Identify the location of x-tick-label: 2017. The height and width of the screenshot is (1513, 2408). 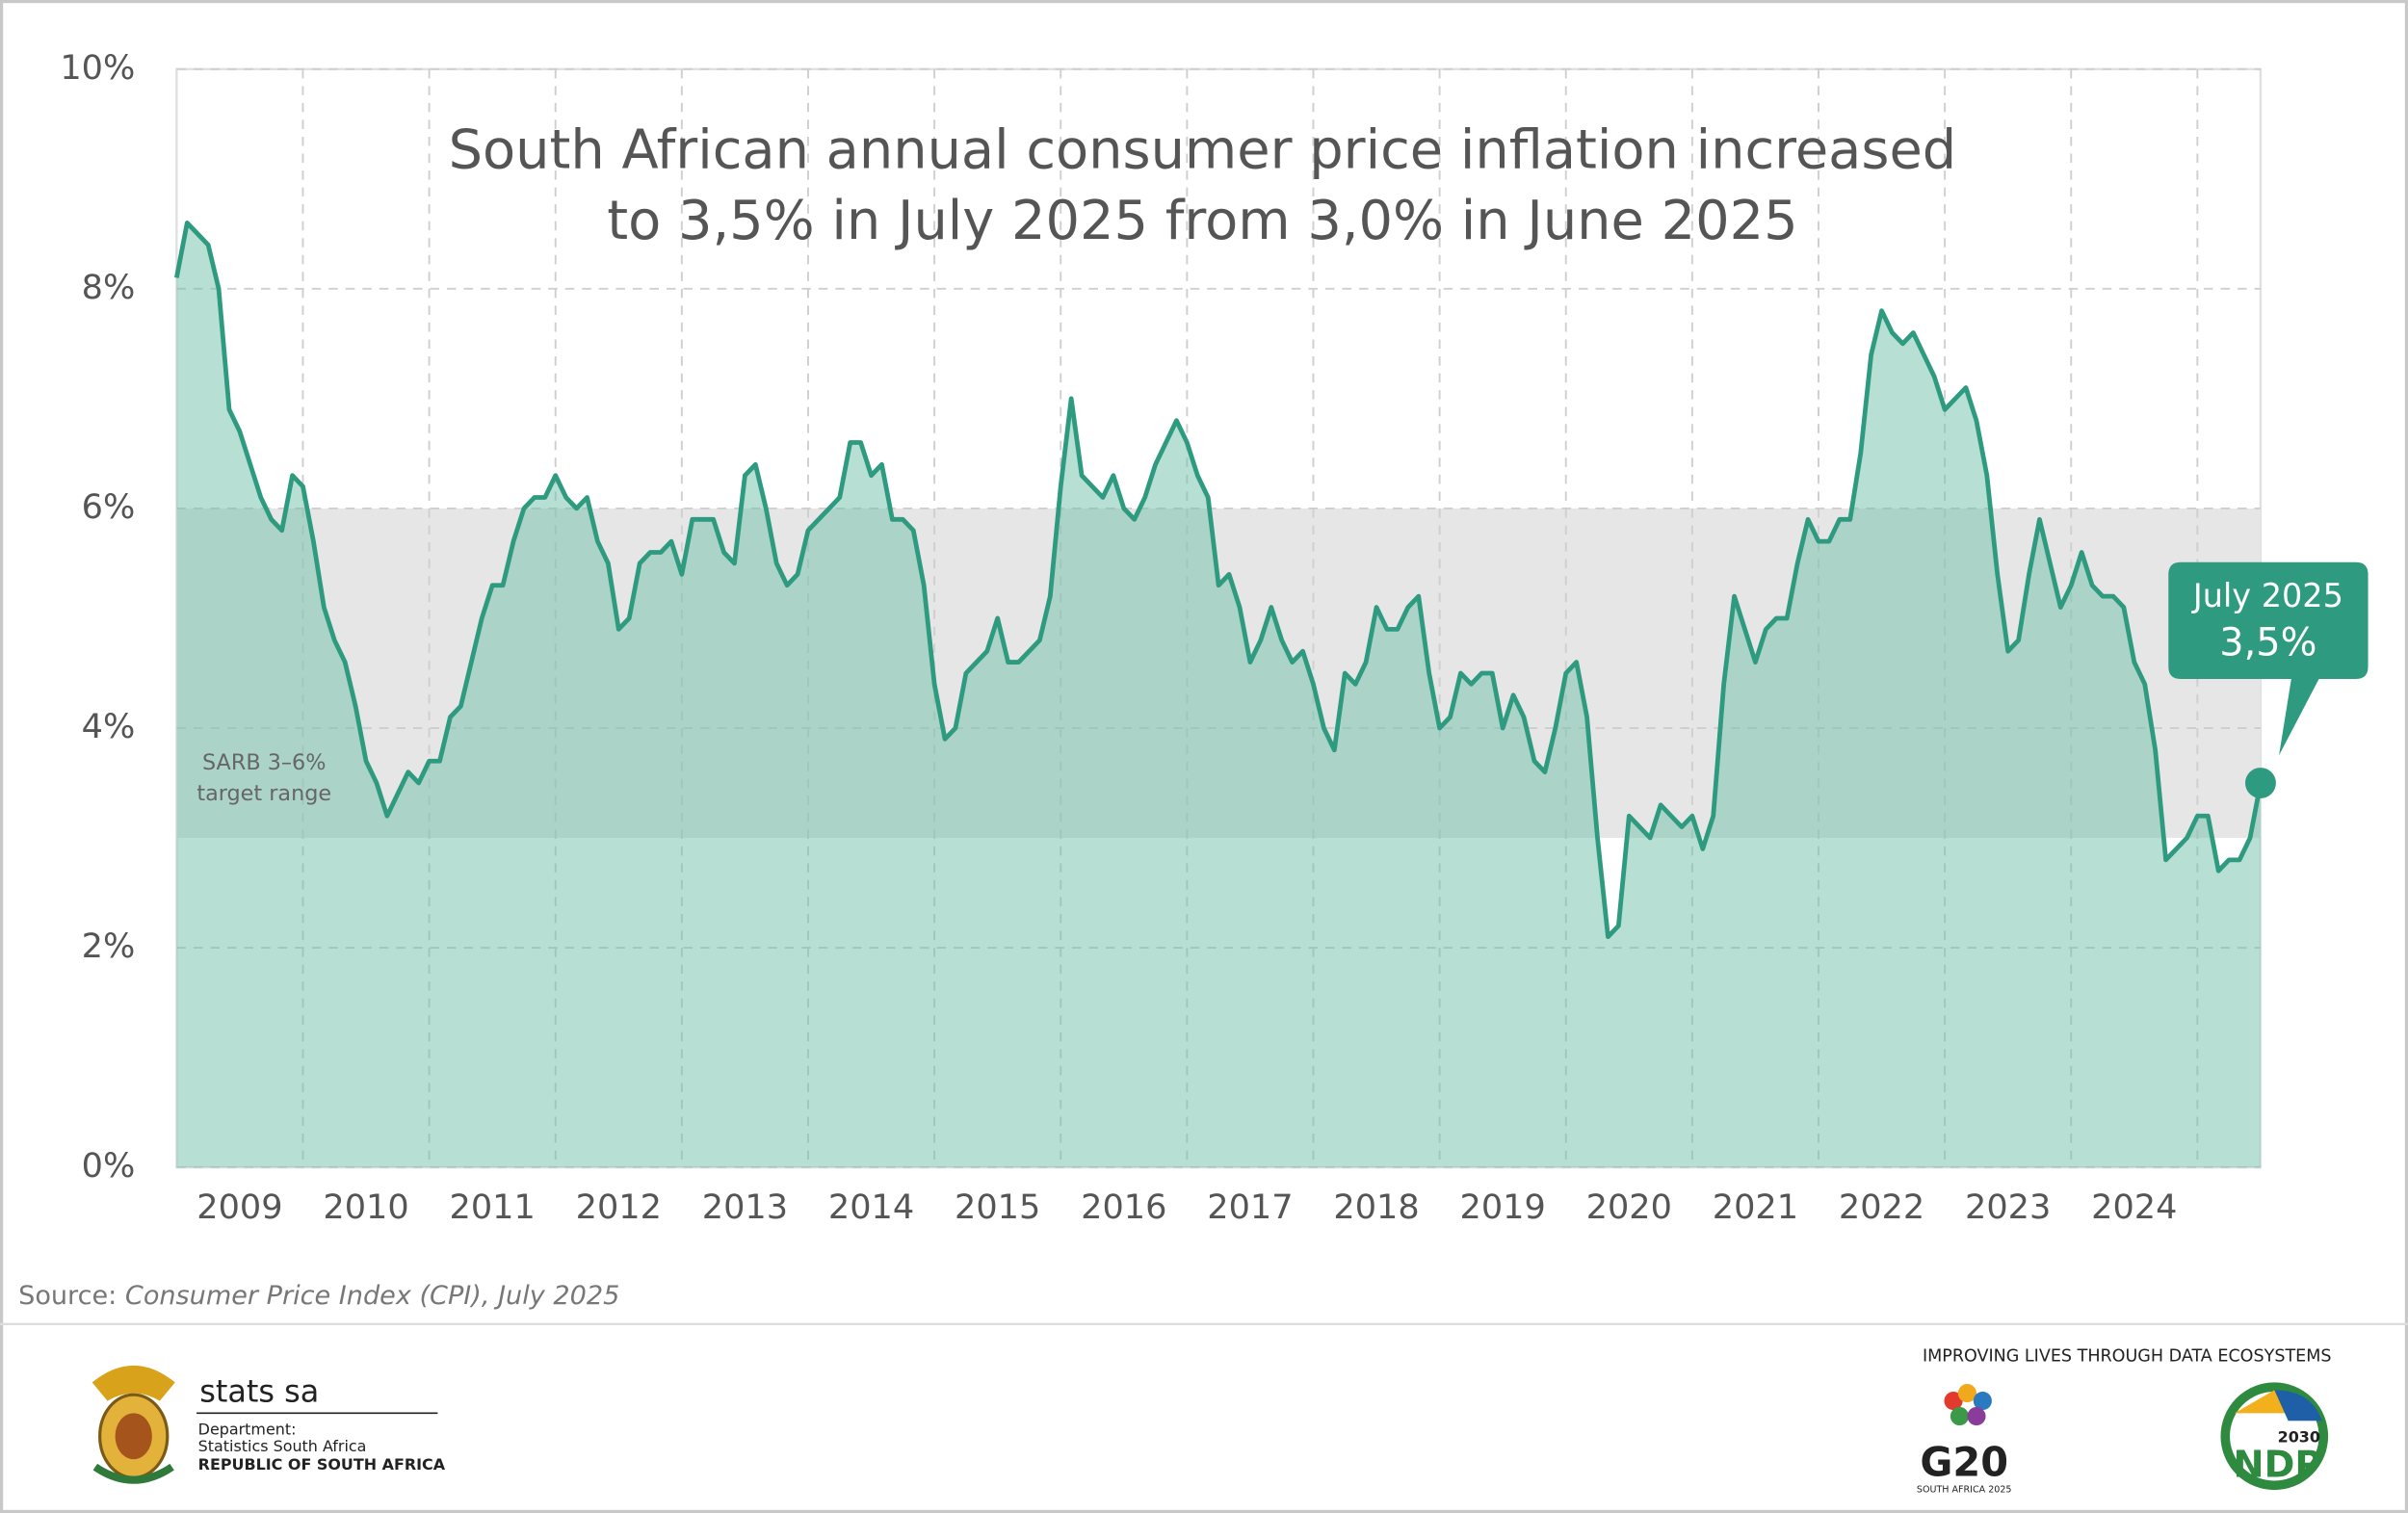
(1250, 1207).